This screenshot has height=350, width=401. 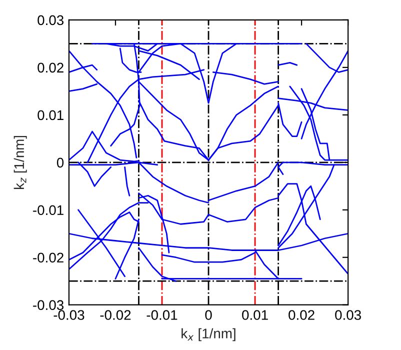 What do you see at coordinates (51, 20) in the screenshot?
I see `y-tick-label: 0.03` at bounding box center [51, 20].